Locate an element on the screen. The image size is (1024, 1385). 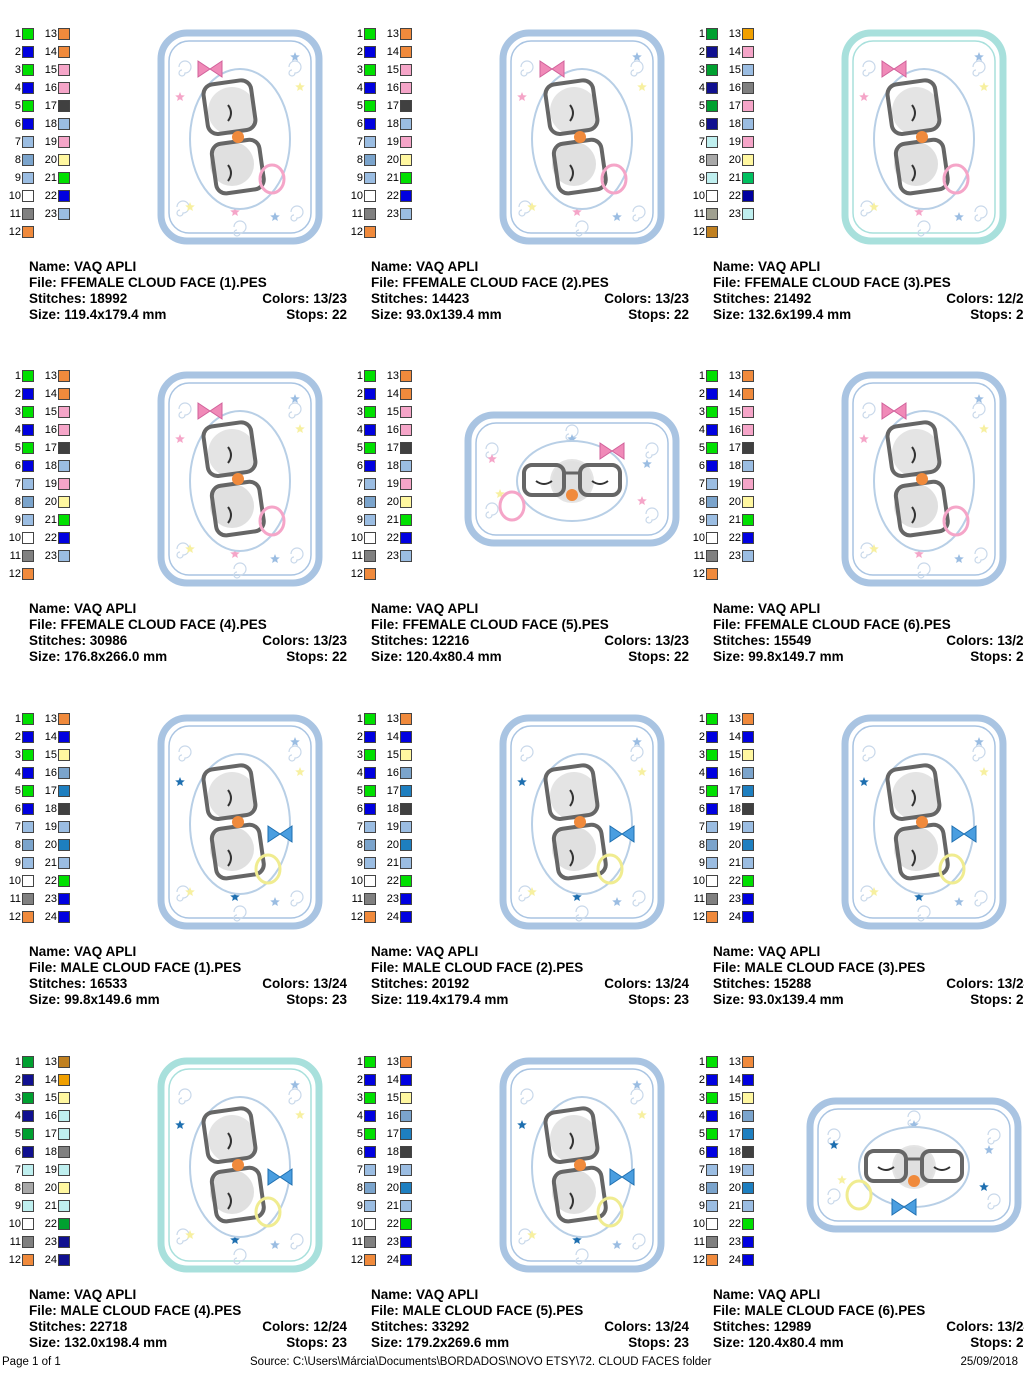
swatch-number: 9 is located at coordinates (17, 178).